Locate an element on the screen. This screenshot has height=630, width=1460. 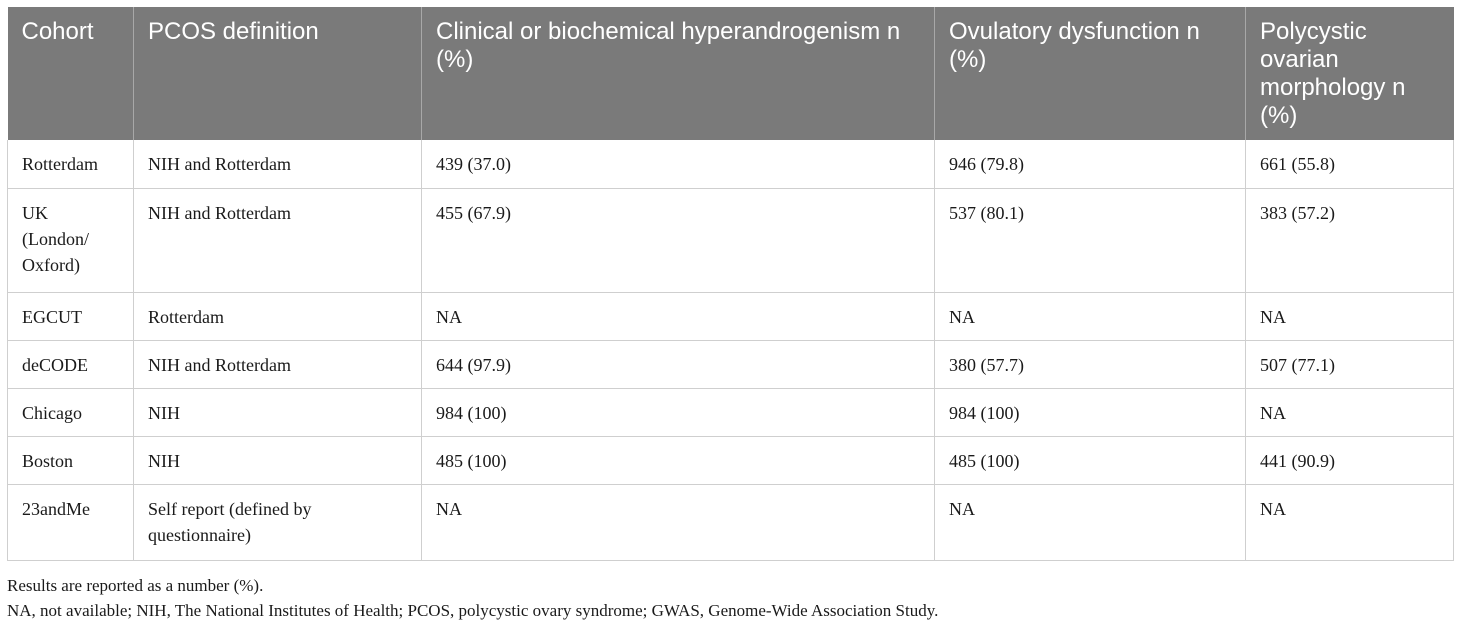
cell-cohort: Chicago is located at coordinates (70, 412).